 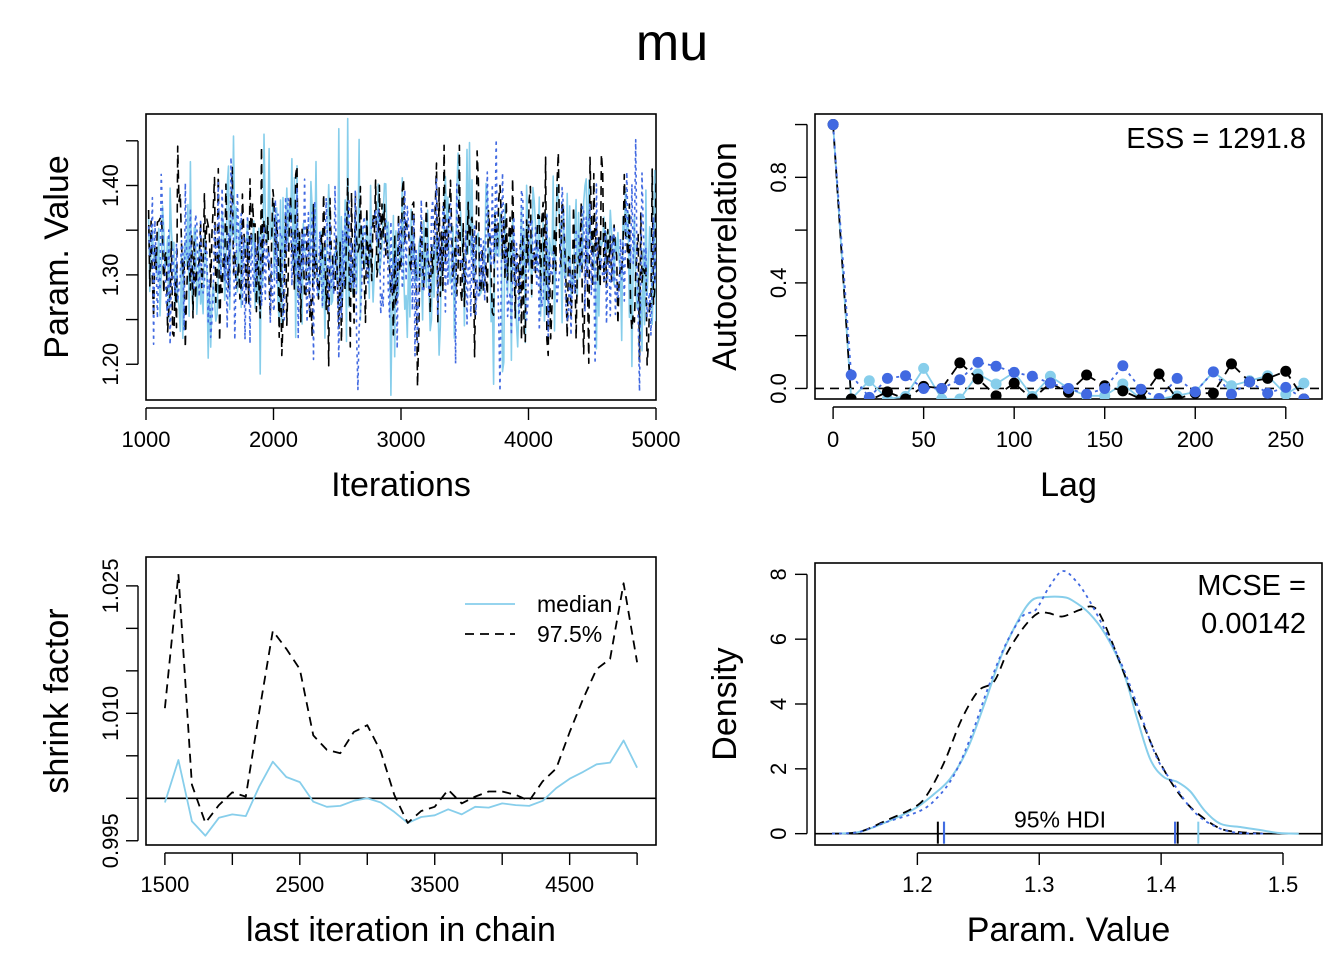 What do you see at coordinates (725, 256) in the screenshot?
I see `acf-y-axis-title: Autocorrelation` at bounding box center [725, 256].